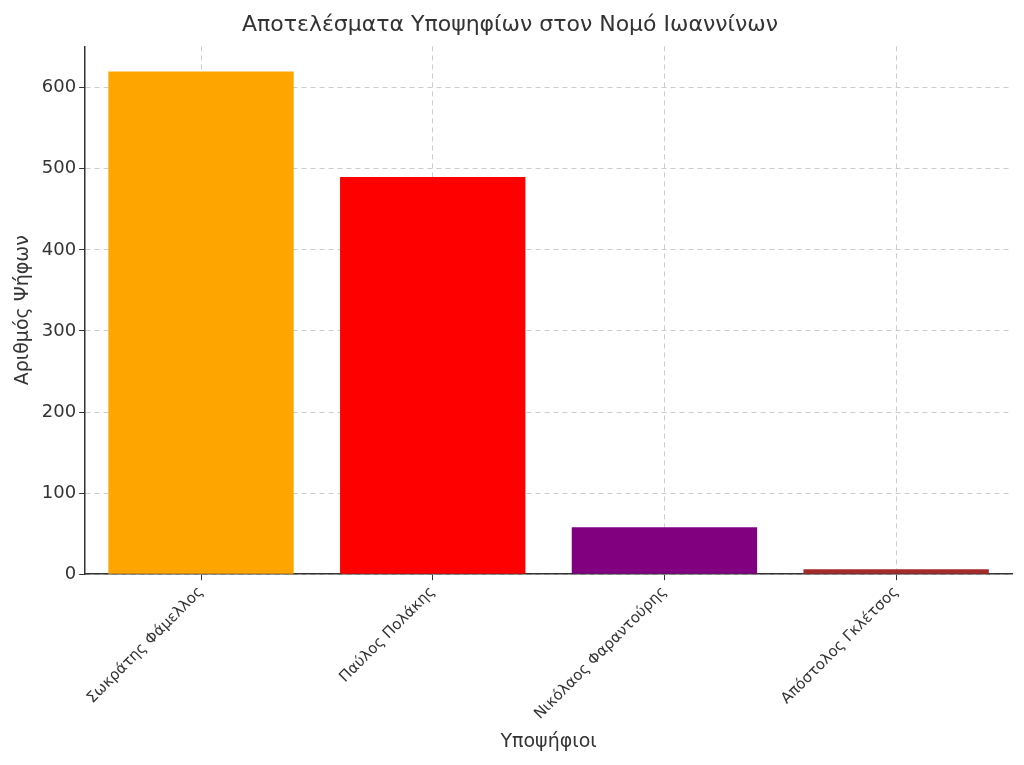 The height and width of the screenshot is (765, 1024). I want to click on y-axis-title: Αριθμός Ψήφων, so click(21, 310).